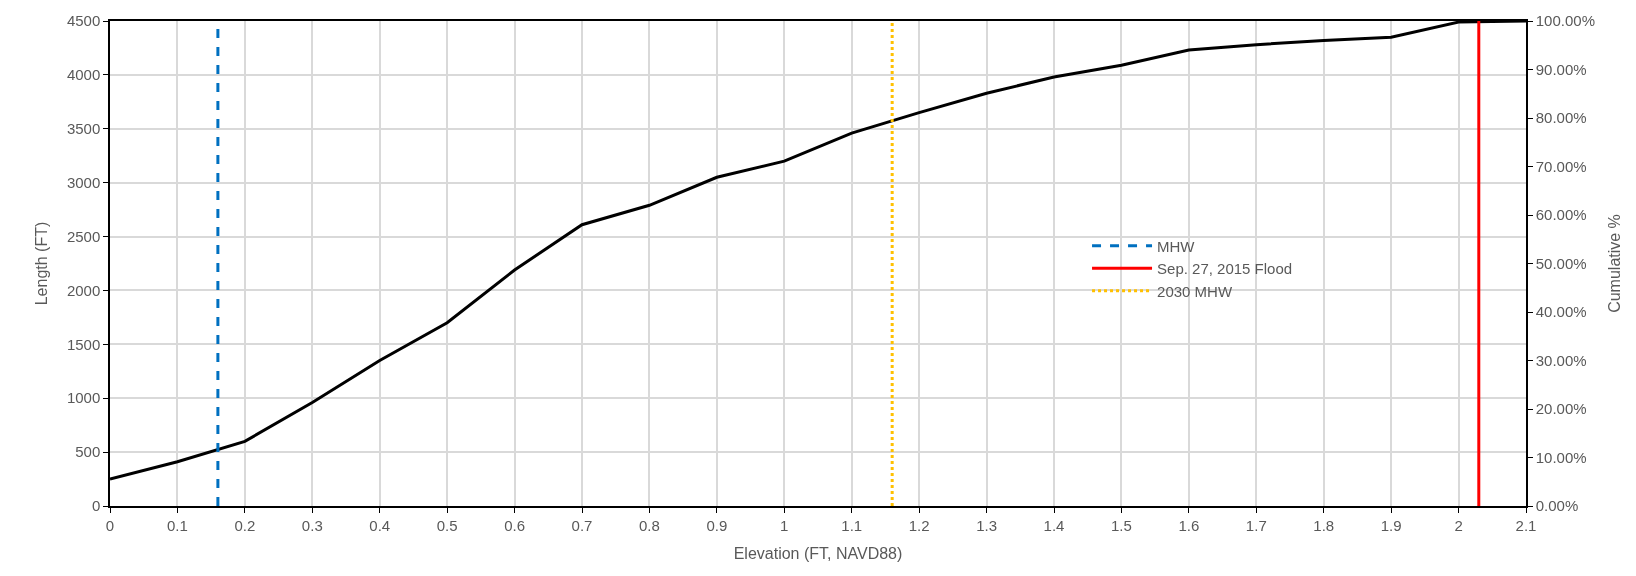  Describe the element at coordinates (582, 525) in the screenshot. I see `x-tick-label: 0.7` at that location.